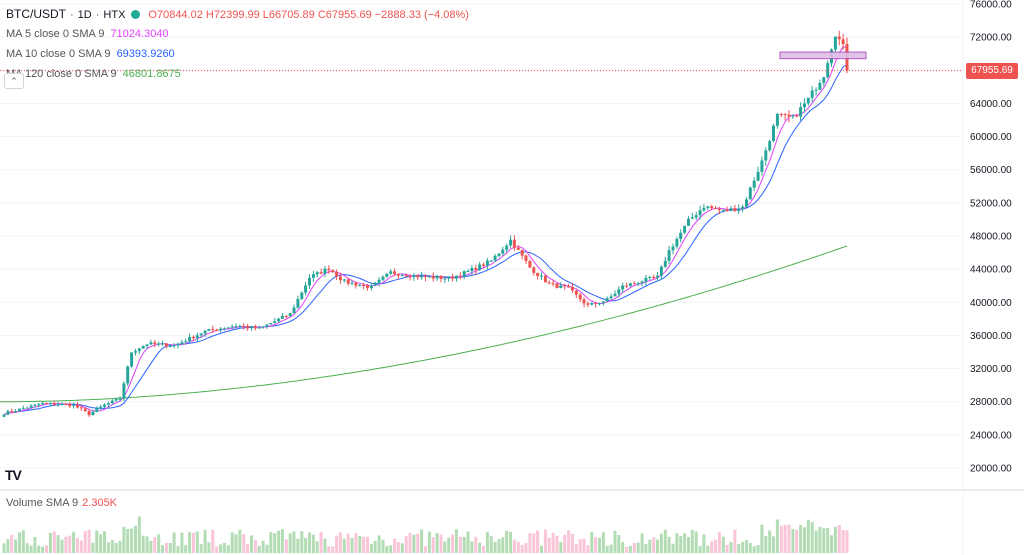 This screenshot has height=555, width=1024. I want to click on y-axis-tick-label: 64000.00, so click(991, 104).